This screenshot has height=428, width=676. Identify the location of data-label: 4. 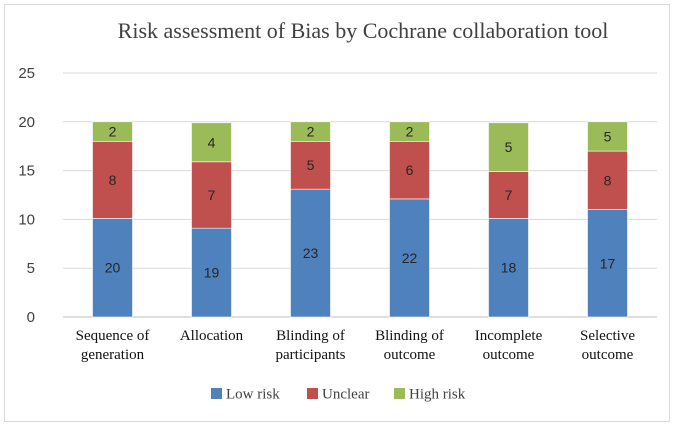
(212, 142).